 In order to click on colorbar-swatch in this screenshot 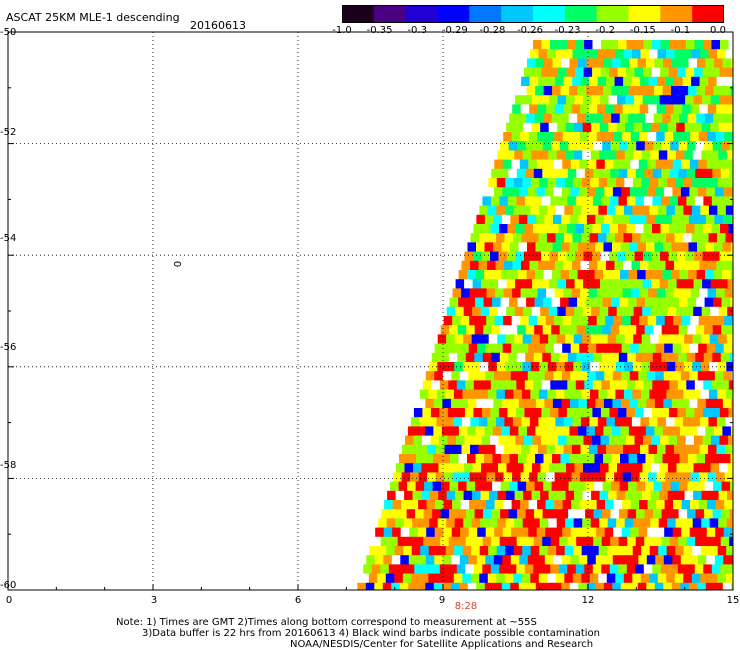, I will do `click(485, 14)`.